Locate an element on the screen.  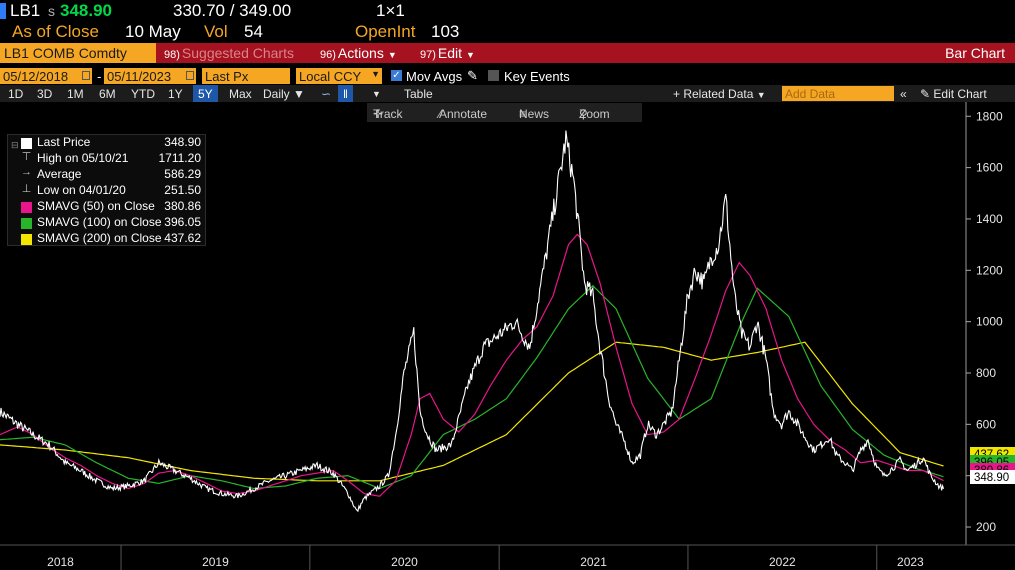
suggested-charts-button: 98) Suggested Charts is located at coordinates (229, 53).